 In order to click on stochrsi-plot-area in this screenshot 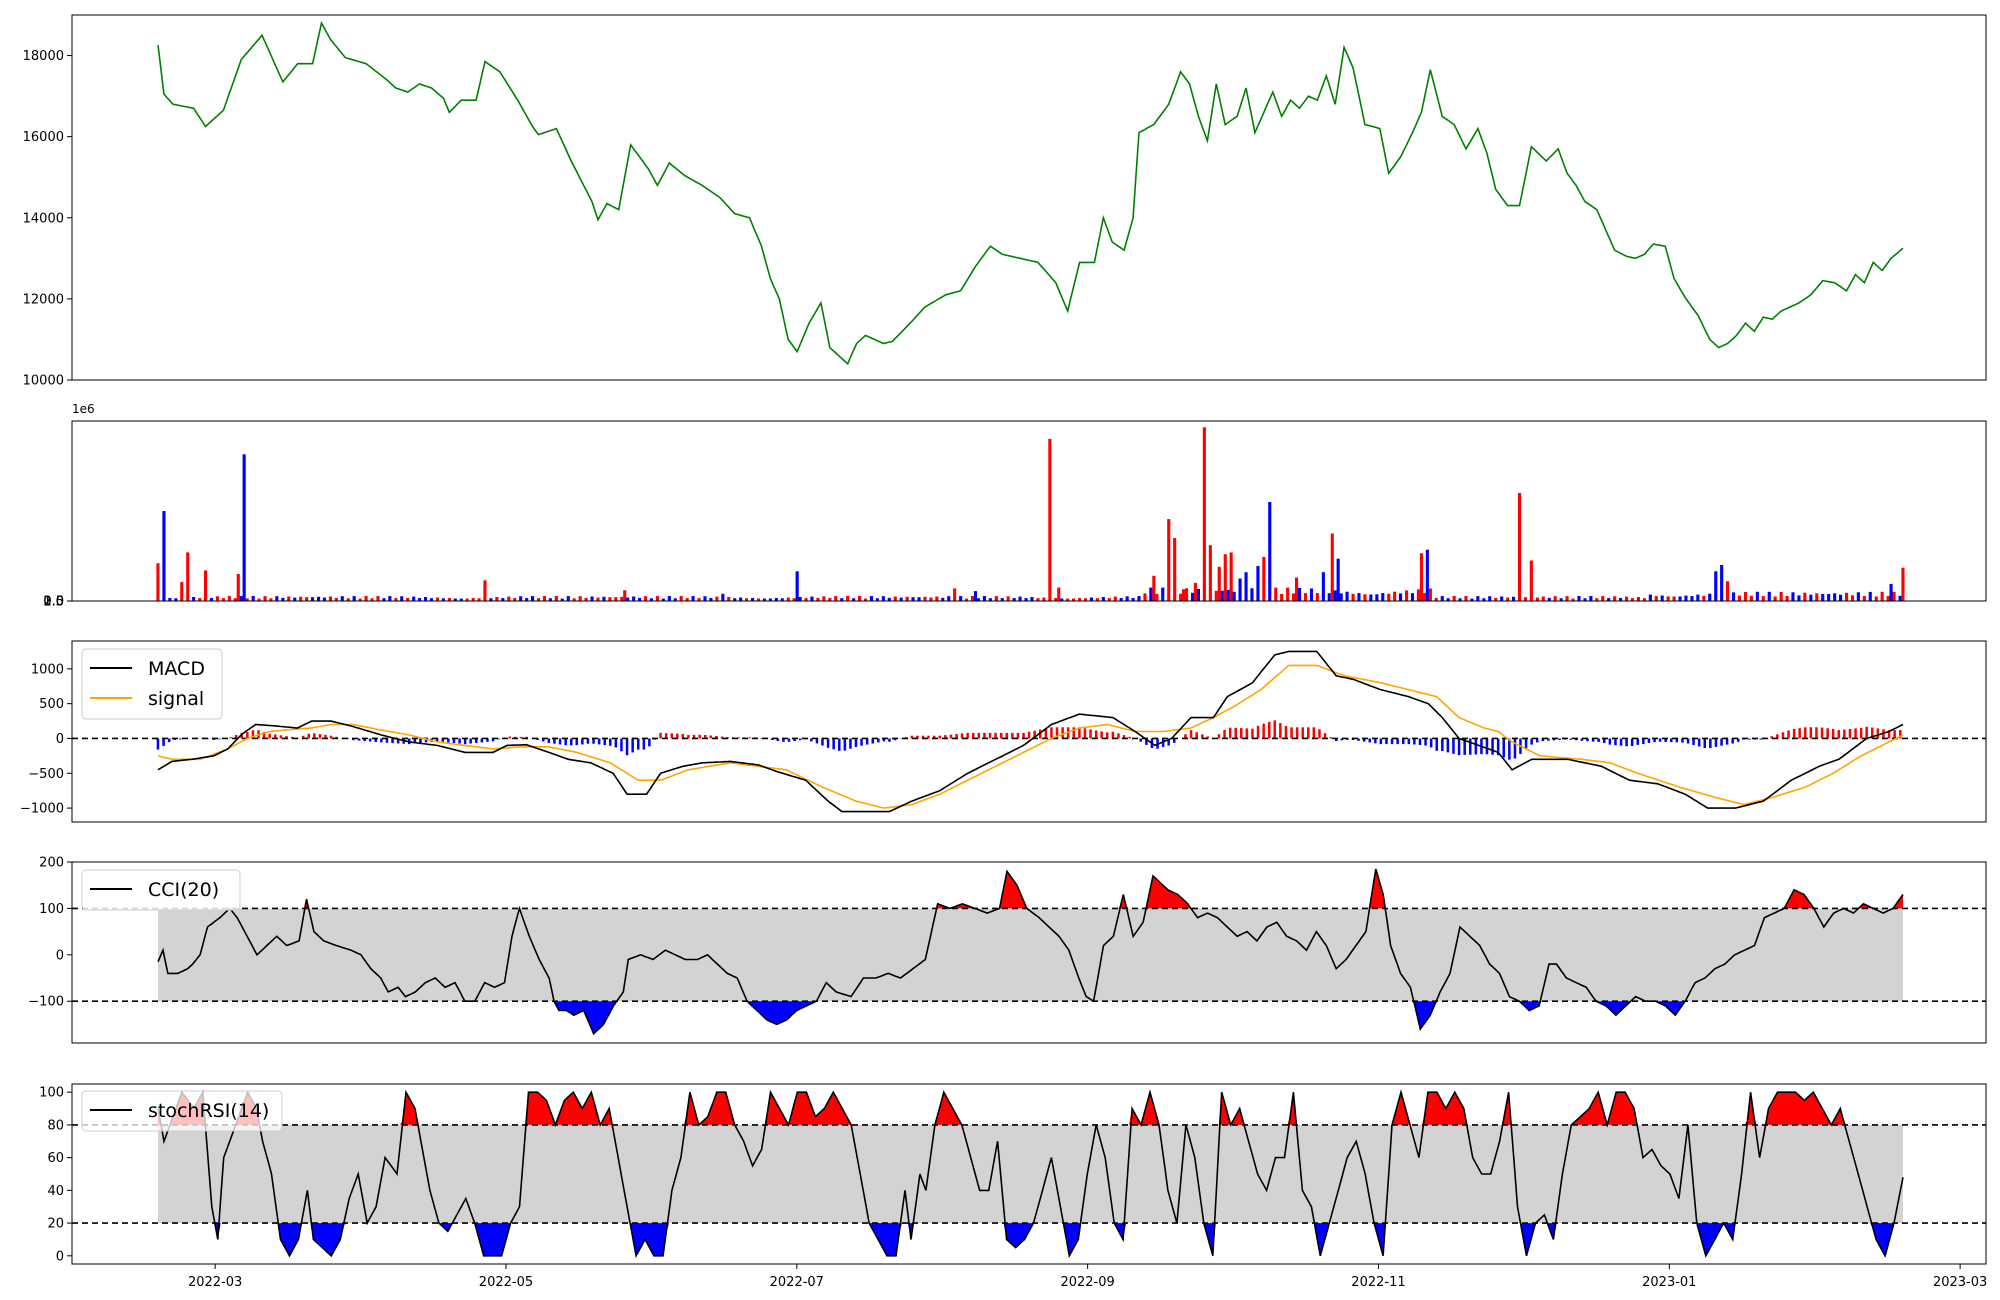, I will do `click(1029, 1174)`.